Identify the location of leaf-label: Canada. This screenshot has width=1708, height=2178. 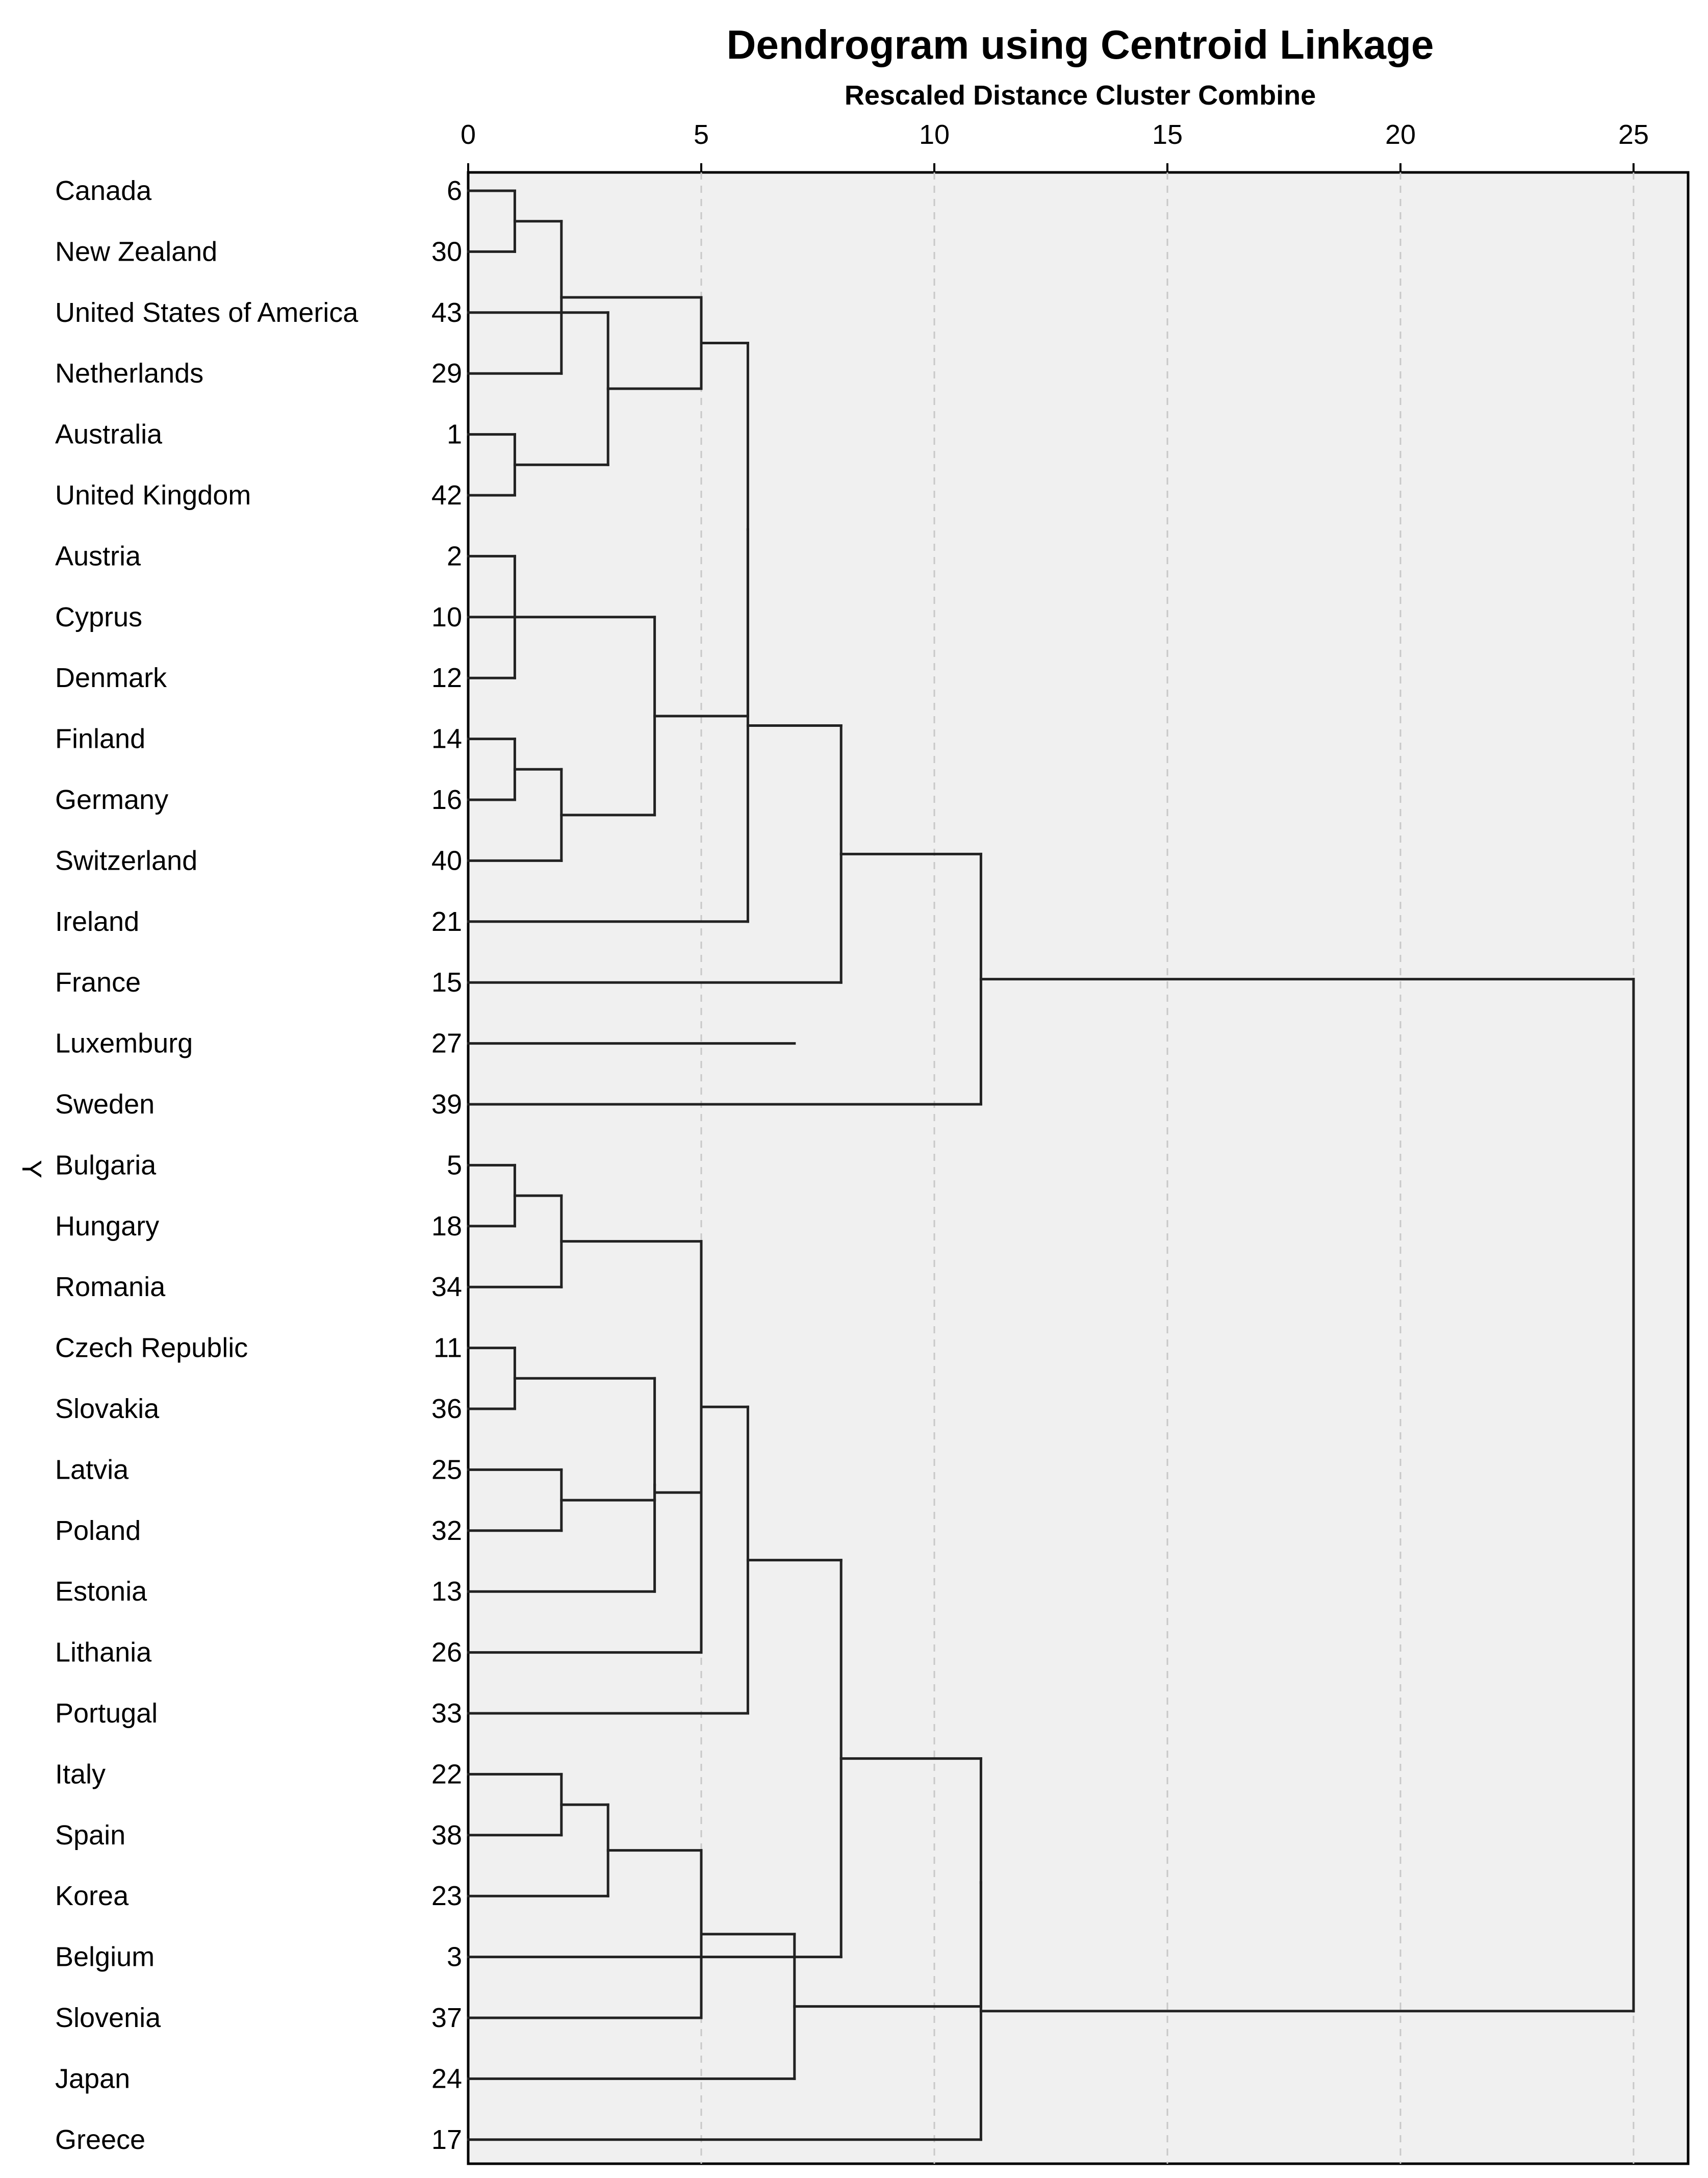
(103, 191).